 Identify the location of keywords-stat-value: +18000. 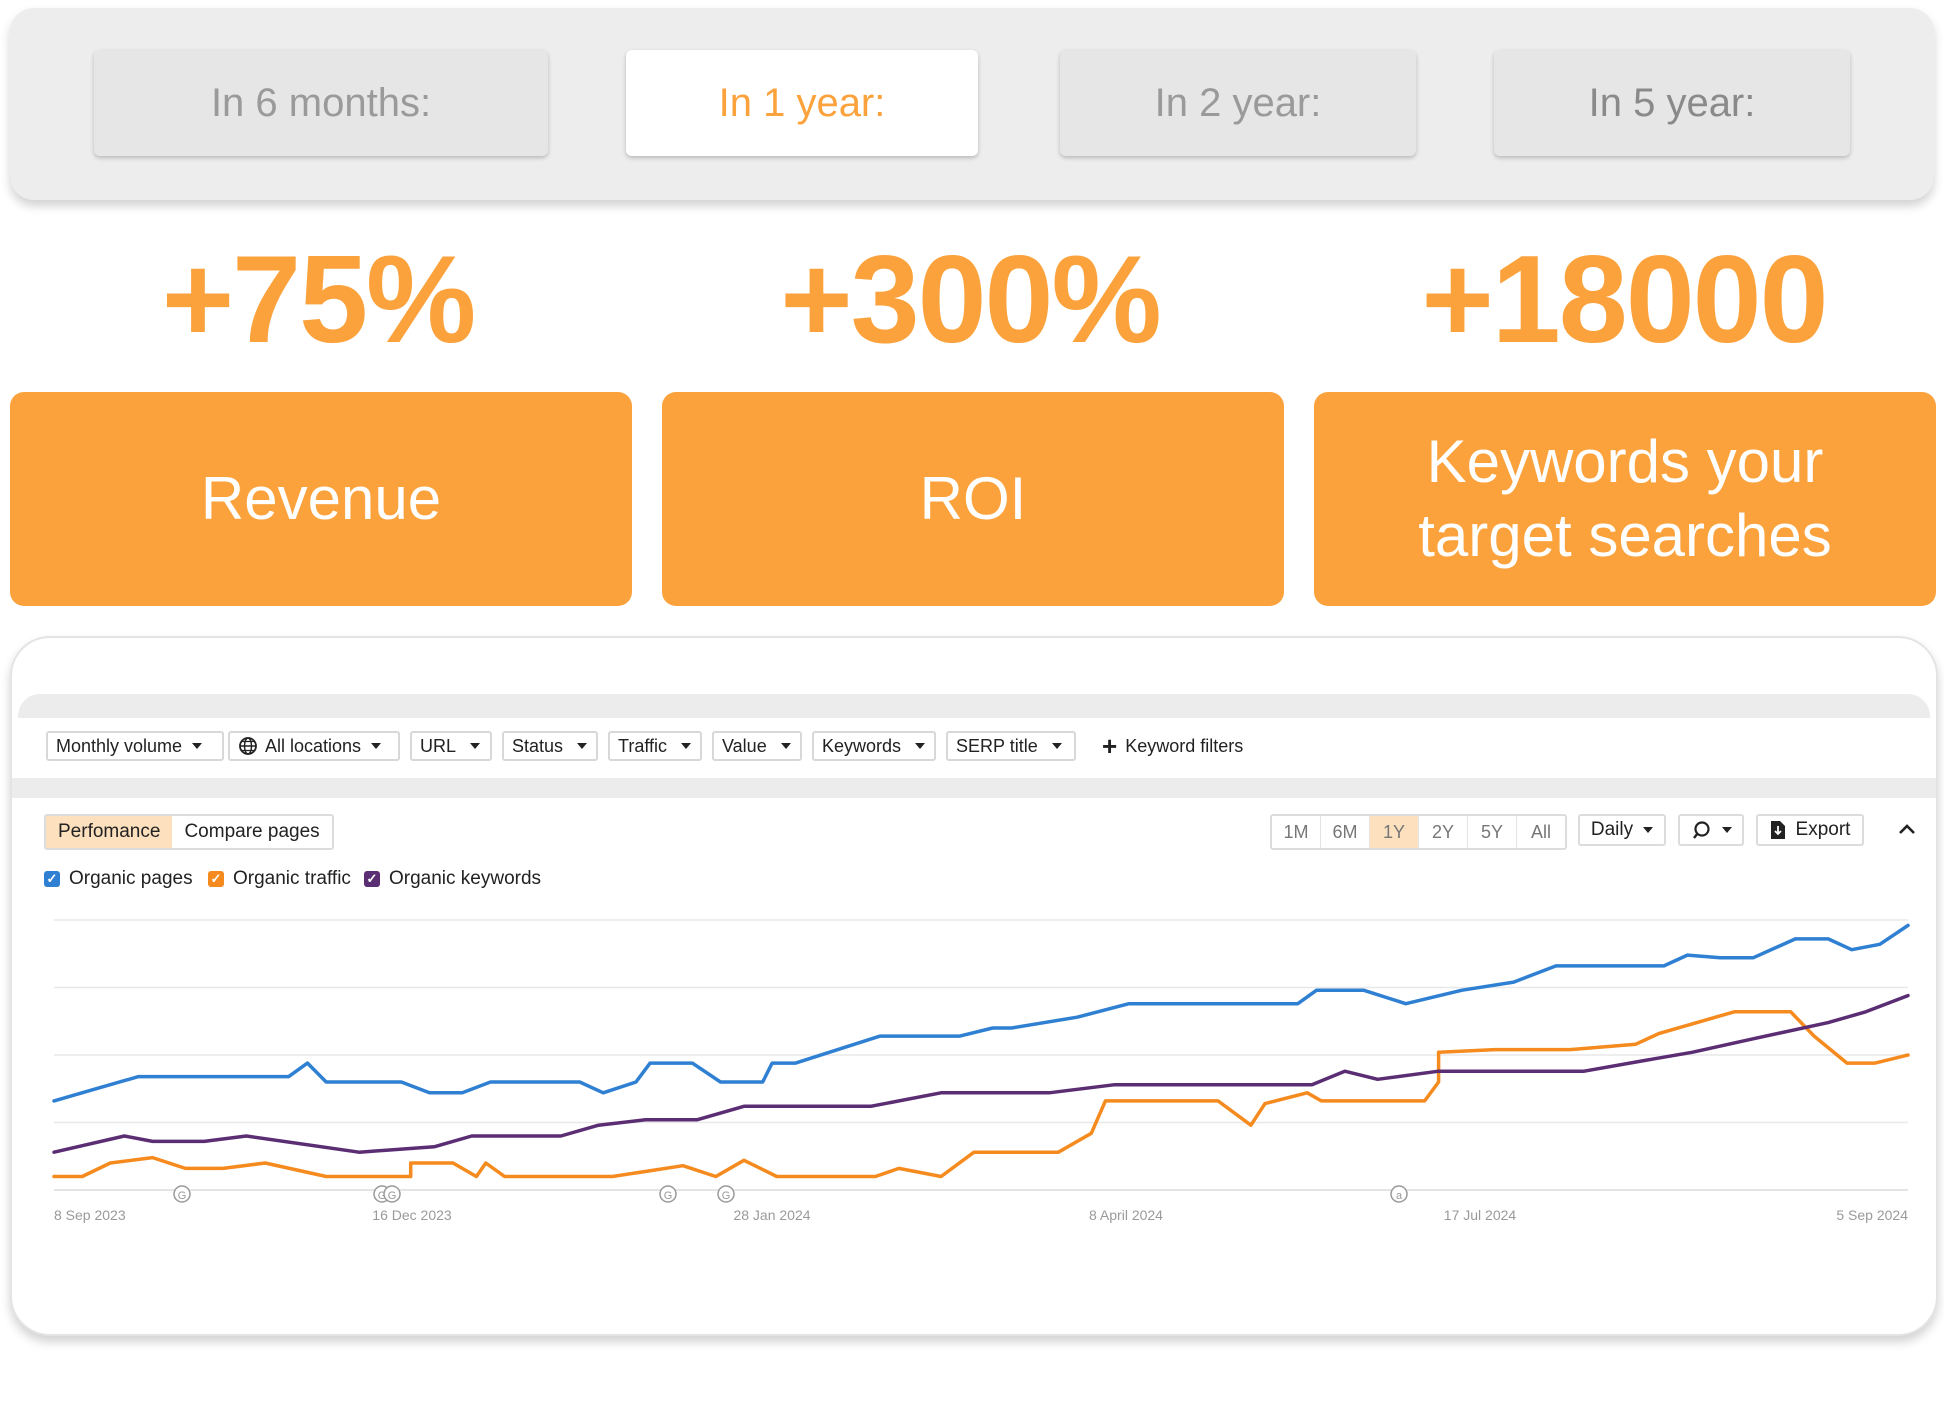
(1624, 300).